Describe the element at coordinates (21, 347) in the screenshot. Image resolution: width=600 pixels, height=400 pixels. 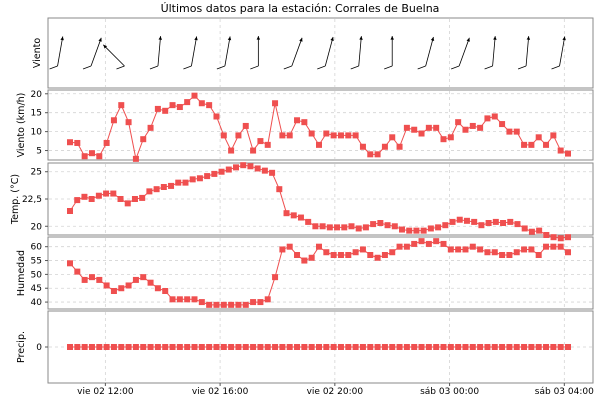
I see `precipitation-ylabel: Precip.` at that location.